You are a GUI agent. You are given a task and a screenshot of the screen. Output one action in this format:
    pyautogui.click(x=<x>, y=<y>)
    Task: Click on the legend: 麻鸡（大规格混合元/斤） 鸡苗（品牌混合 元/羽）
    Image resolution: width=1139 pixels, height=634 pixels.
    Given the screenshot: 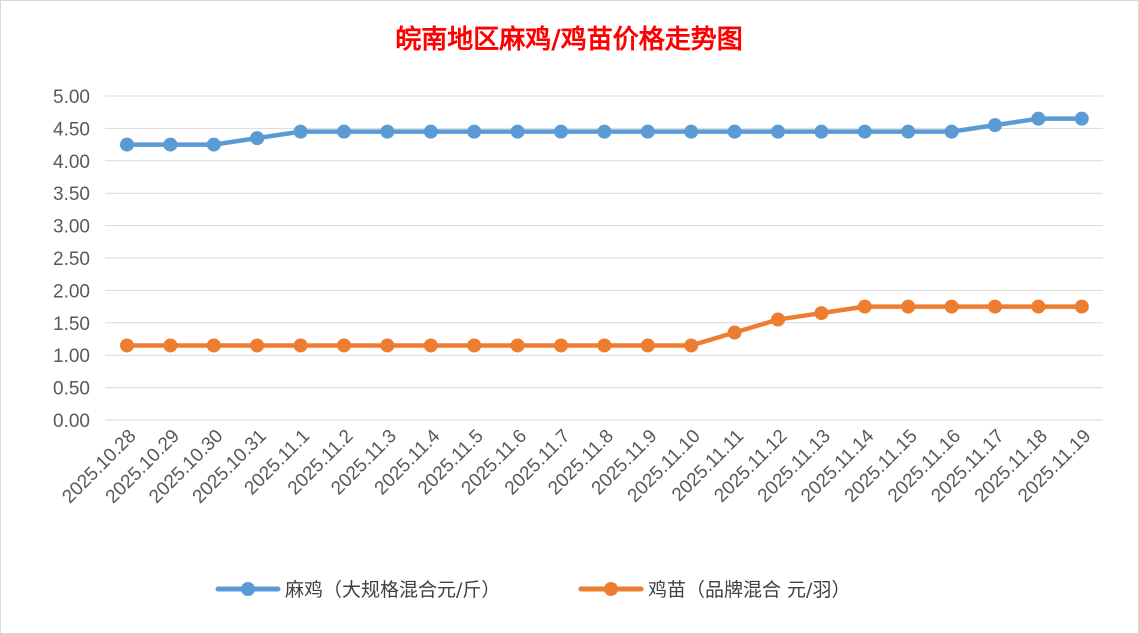 What is the action you would take?
    pyautogui.click(x=532, y=590)
    